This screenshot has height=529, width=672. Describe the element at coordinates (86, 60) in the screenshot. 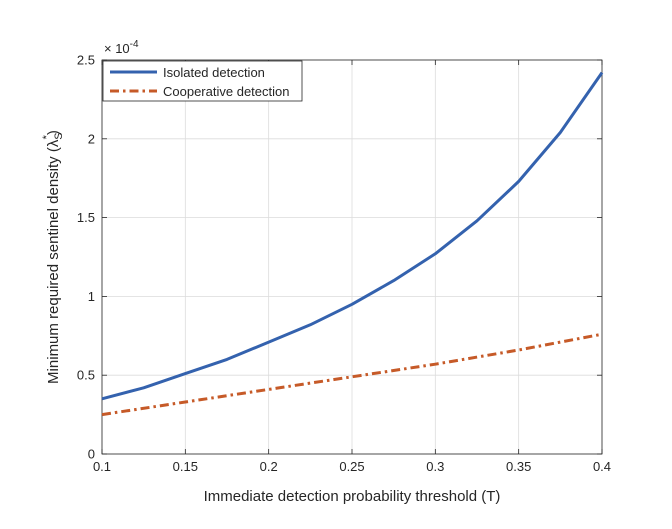

I see `y-tick-label: 2.5` at that location.